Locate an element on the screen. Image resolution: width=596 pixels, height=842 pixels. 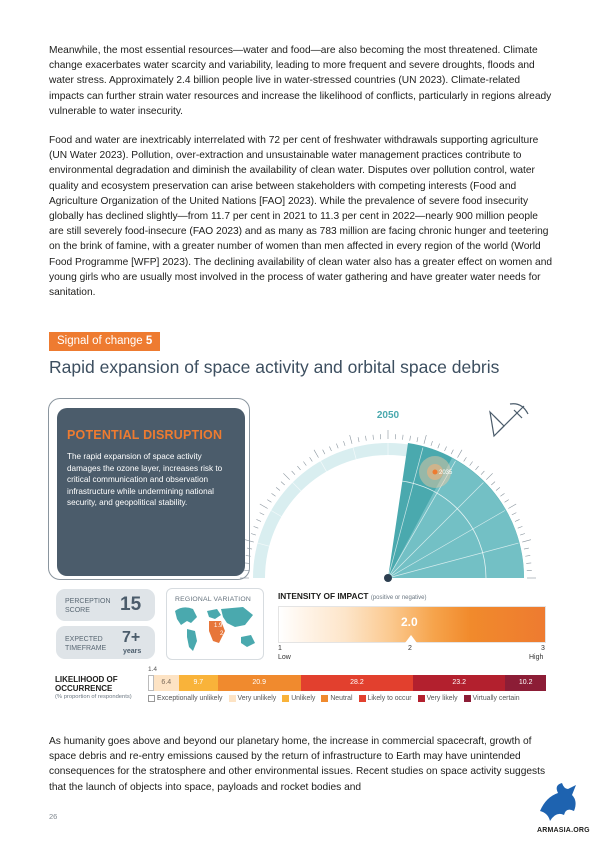
intensity-subtitle: (positive or negative) is located at coordinates (398, 598).